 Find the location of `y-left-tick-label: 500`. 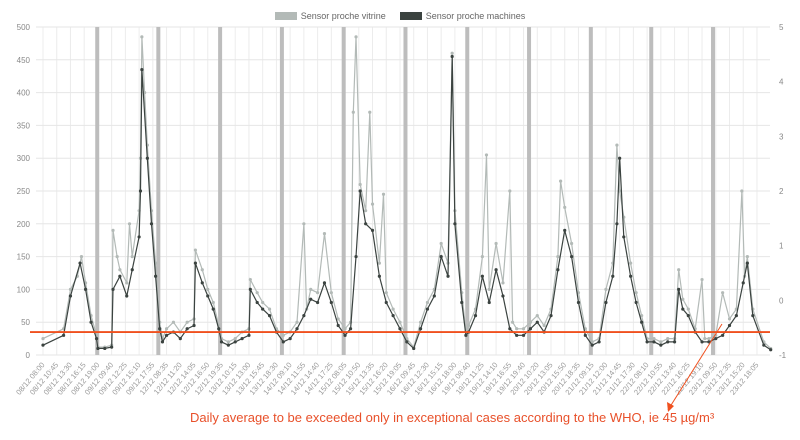

y-left-tick-label: 500 is located at coordinates (24, 27).